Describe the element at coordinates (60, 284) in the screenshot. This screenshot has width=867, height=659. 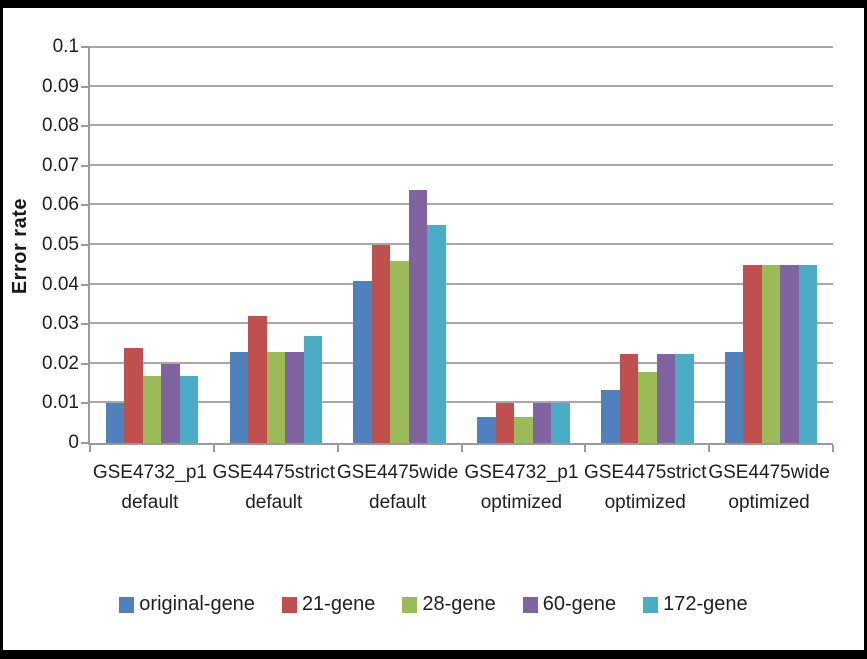
I see `y-axis-tick-label: 0.04` at that location.